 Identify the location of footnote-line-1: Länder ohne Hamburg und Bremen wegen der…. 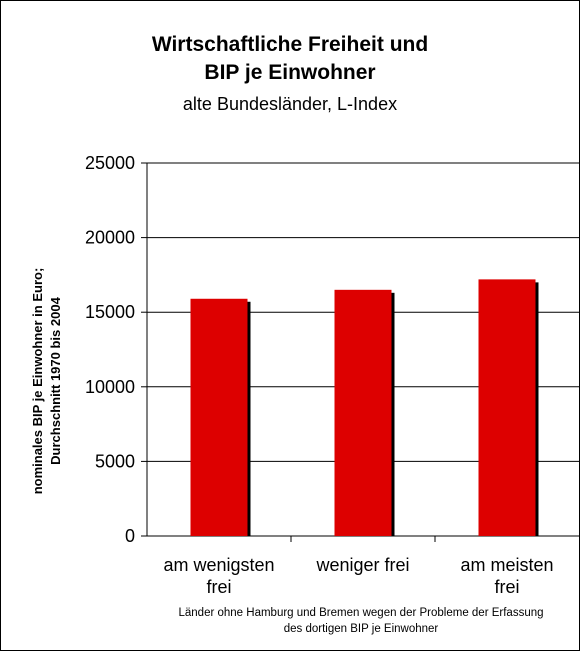
(361, 613).